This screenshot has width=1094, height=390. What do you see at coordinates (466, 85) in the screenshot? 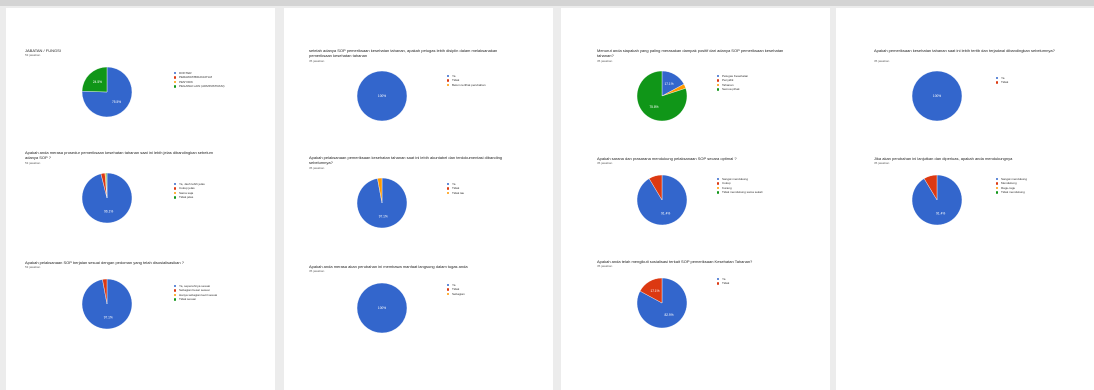
I see `legend-item: Belum terlihat perubahan` at bounding box center [466, 85].